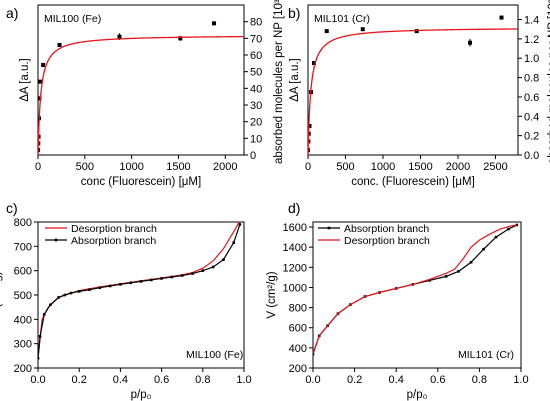 The height and width of the screenshot is (401, 550). I want to click on y-tick-label: 80, so click(256, 23).